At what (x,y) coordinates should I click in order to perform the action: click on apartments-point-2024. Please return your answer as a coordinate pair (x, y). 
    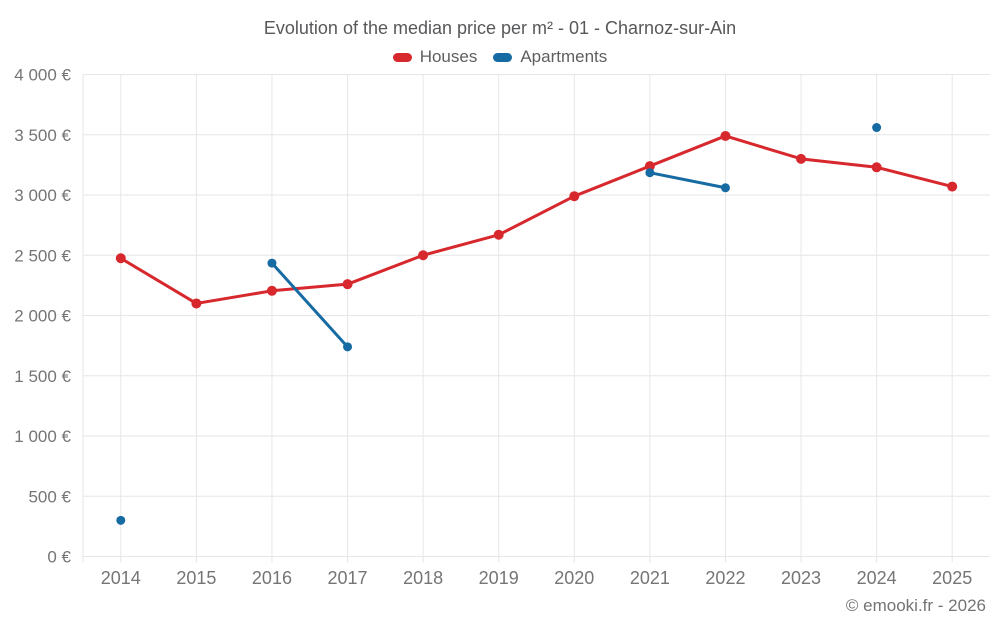
    Looking at the image, I should click on (877, 128).